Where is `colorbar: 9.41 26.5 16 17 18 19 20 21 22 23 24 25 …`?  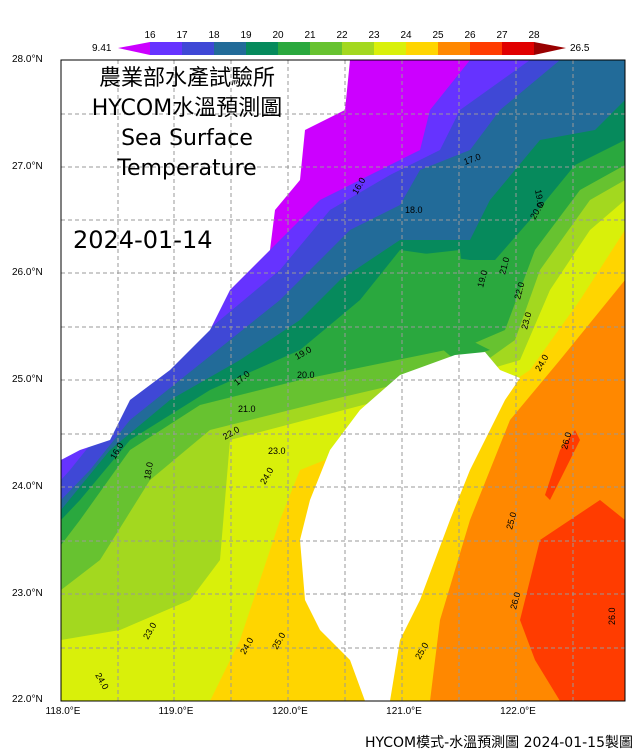
colorbar: 9.41 26.5 16 17 18 19 20 21 22 23 24 25 … is located at coordinates (321, 30).